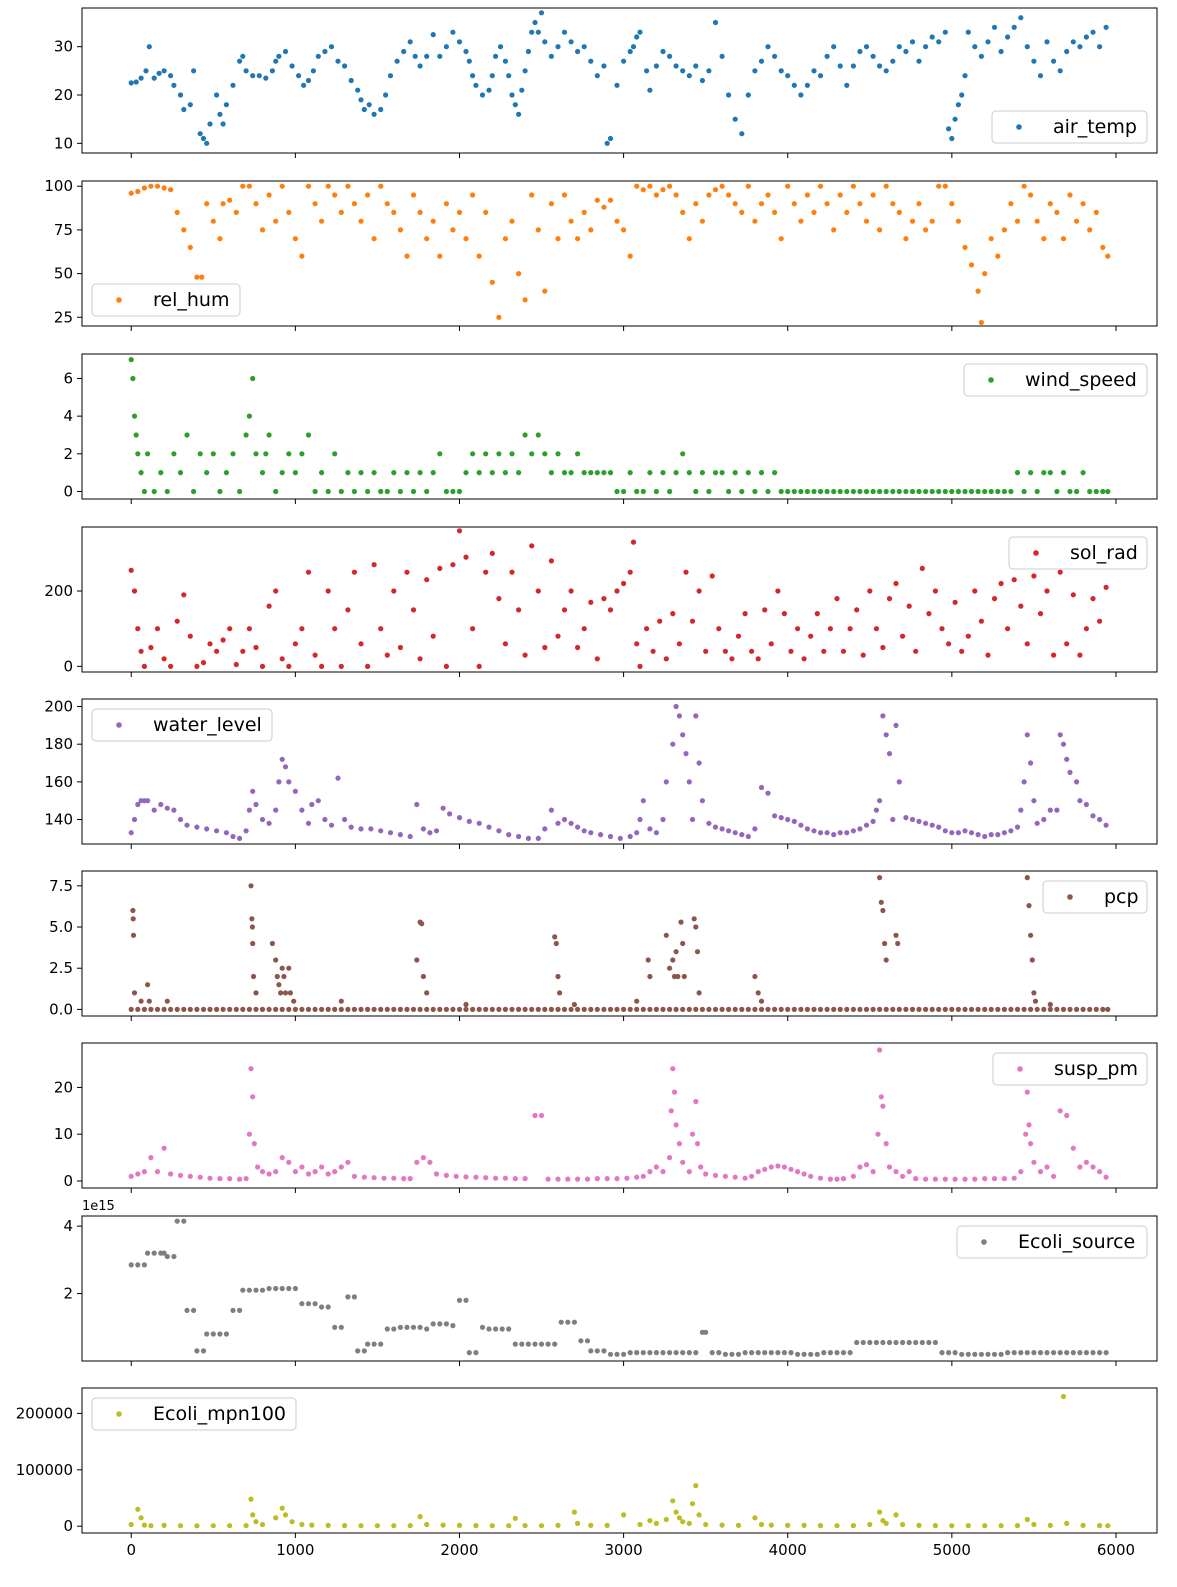 This screenshot has width=1177, height=1587. What do you see at coordinates (1052, 1242) in the screenshot?
I see `legend: Ecoli_source` at bounding box center [1052, 1242].